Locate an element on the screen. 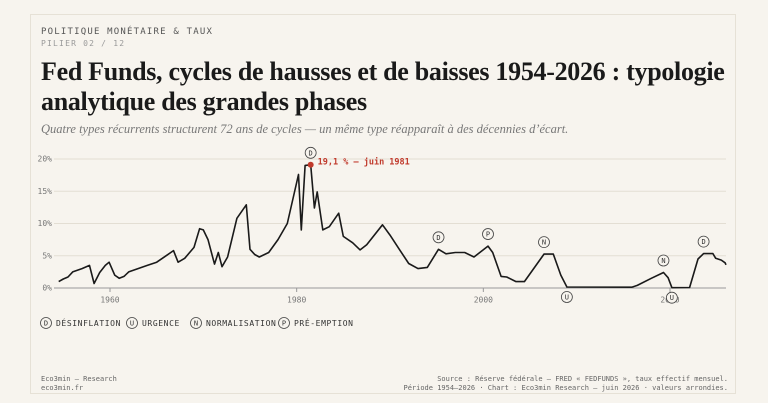 Image resolution: width=768 pixels, height=403 pixels. footer-left: eco3min.fr is located at coordinates (62, 388).